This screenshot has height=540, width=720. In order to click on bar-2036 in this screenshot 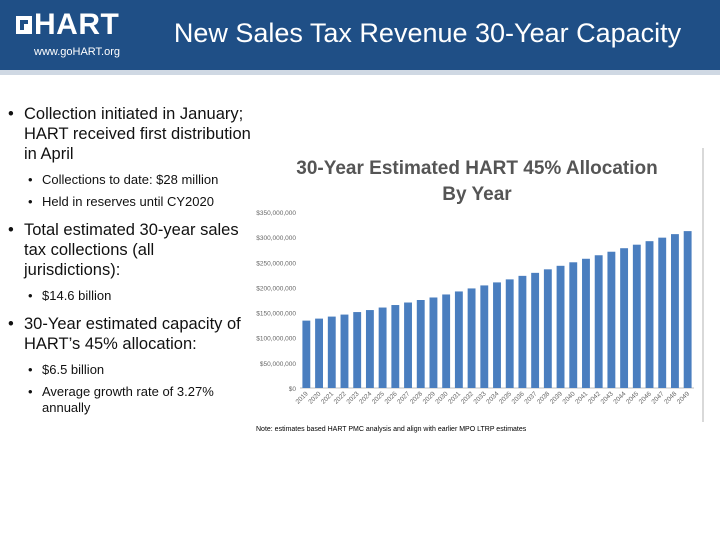, I will do `click(522, 331)`.